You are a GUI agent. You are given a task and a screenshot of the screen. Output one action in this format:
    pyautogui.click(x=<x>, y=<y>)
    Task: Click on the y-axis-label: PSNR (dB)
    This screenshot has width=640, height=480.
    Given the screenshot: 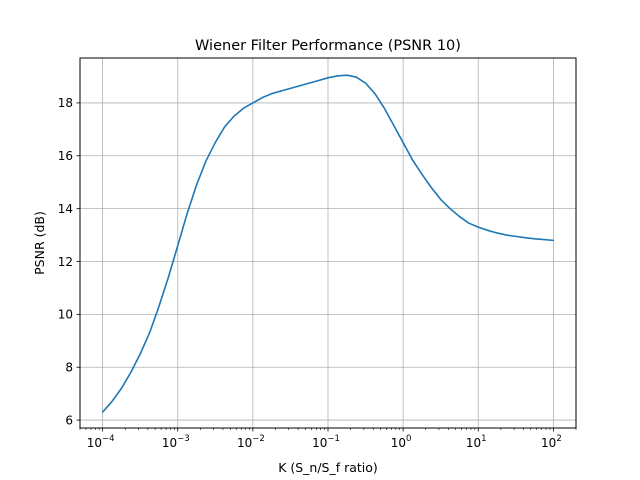 What is the action you would take?
    pyautogui.click(x=39, y=243)
    